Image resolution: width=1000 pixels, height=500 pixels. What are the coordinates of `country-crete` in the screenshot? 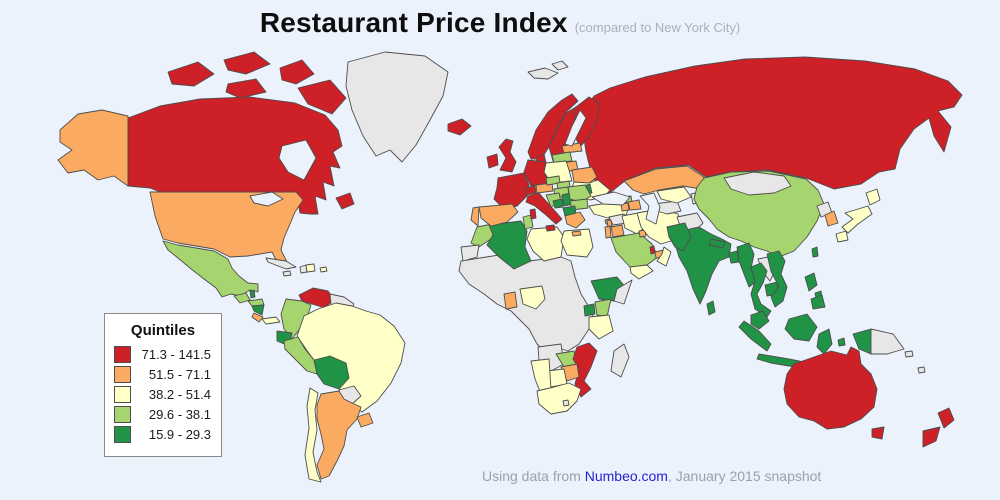 It's located at (576, 233).